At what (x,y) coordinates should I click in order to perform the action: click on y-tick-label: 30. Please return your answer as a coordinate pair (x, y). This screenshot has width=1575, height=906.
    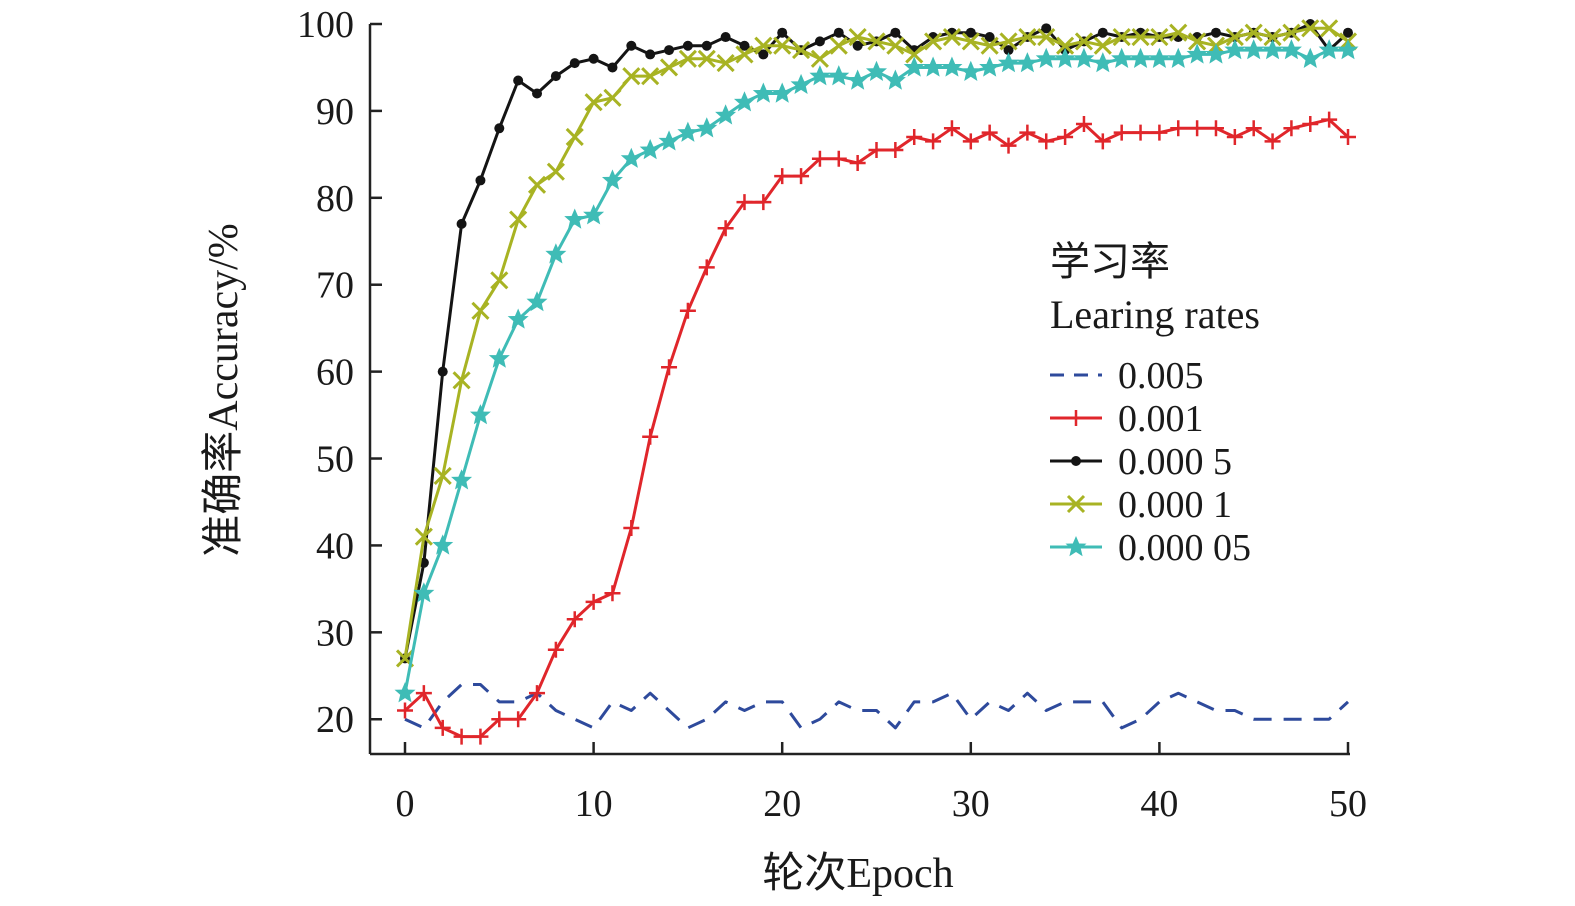
    Looking at the image, I should click on (335, 633).